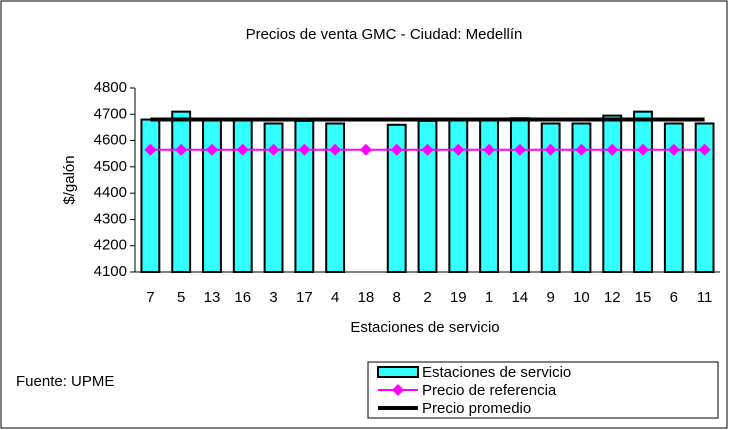 The image size is (729, 430). What do you see at coordinates (520, 297) in the screenshot?
I see `x-tick-label: 14` at bounding box center [520, 297].